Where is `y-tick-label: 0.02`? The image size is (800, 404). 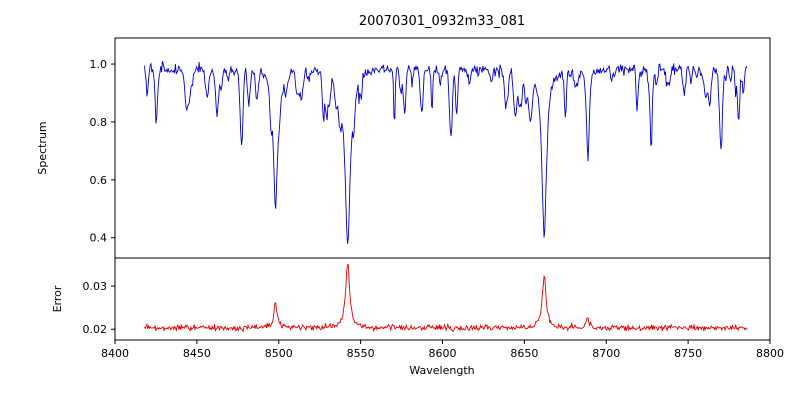
y-tick-label: 0.02 is located at coordinates (95, 329).